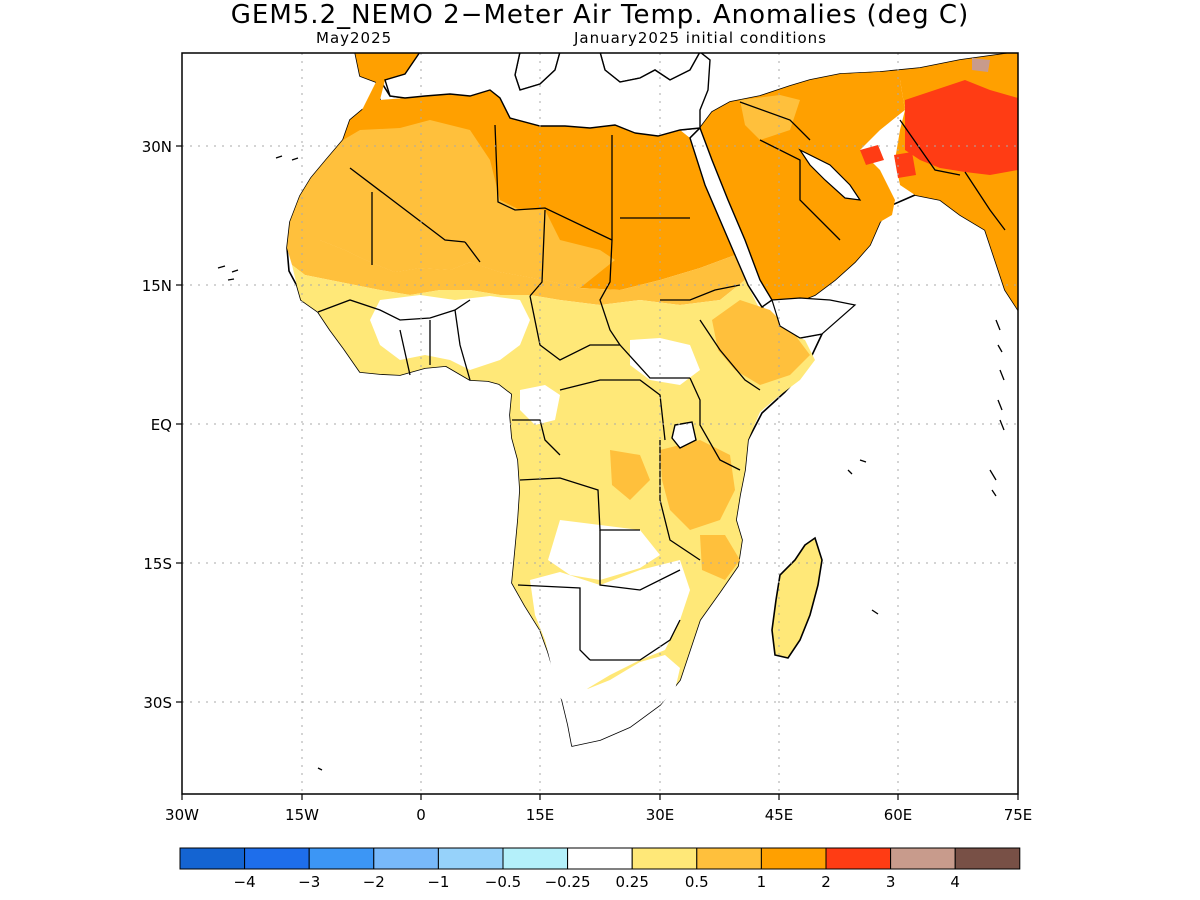  What do you see at coordinates (814, 318) in the screenshot?
I see `gulf-of-aden` at bounding box center [814, 318].